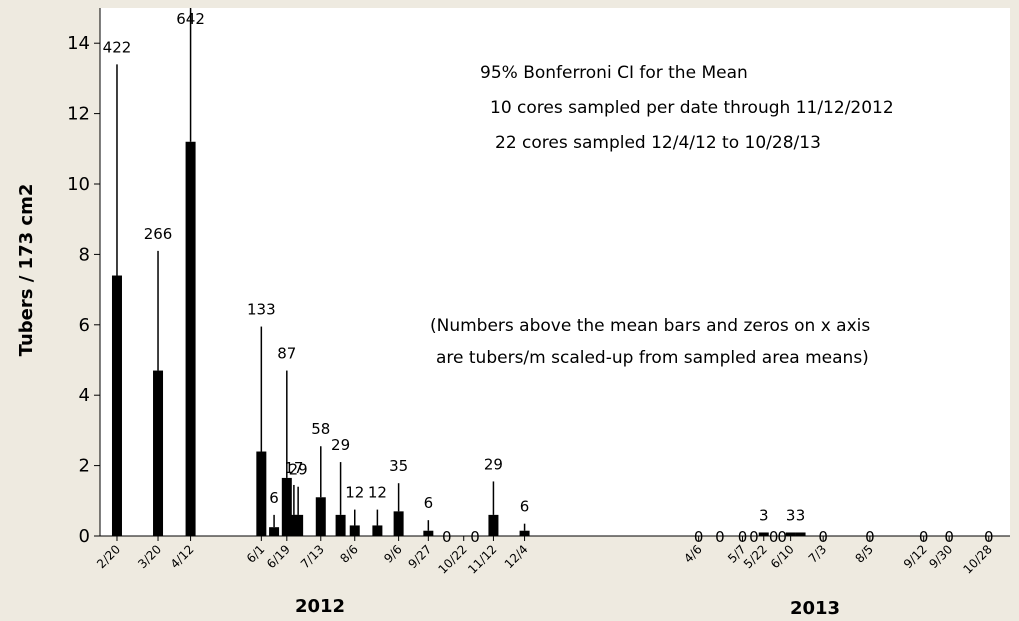 The height and width of the screenshot is (621, 1019). What do you see at coordinates (84, 254) in the screenshot?
I see `y-tick-label: 8` at bounding box center [84, 254].